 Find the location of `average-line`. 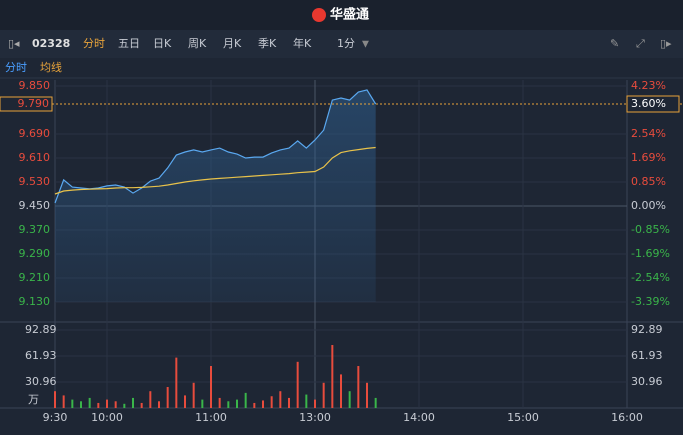

average-line is located at coordinates (215, 170).